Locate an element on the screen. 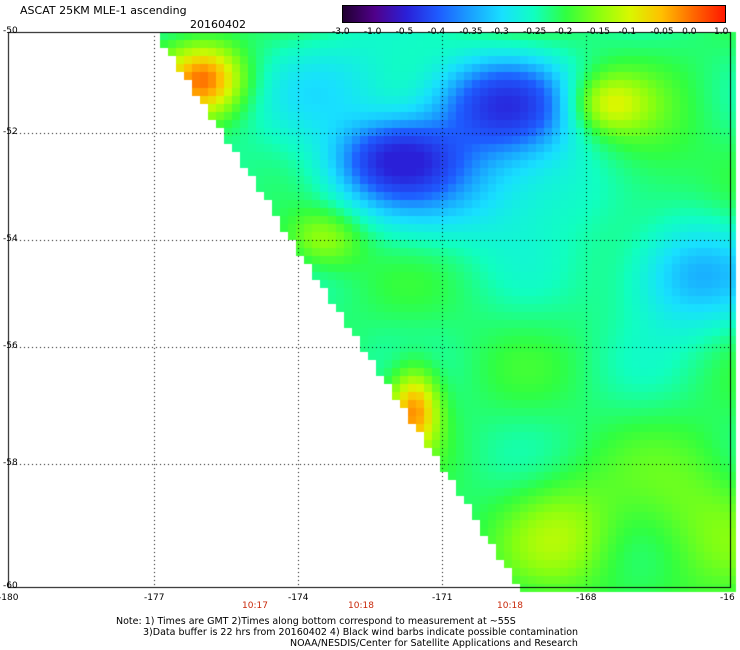 The height and width of the screenshot is (650, 740). colorbar-label: -0.05 is located at coordinates (662, 32).